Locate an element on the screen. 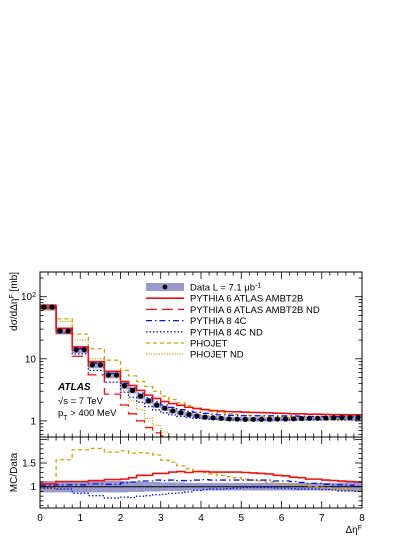  atlas-label: ATLAS is located at coordinates (74, 387).